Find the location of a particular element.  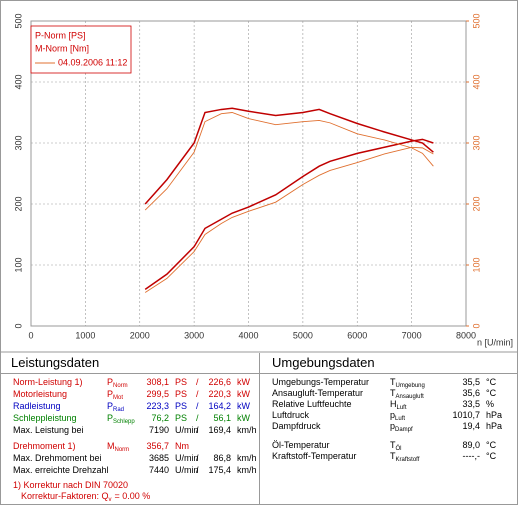

symbol-sub: Luft is located at coordinates (401, 408).